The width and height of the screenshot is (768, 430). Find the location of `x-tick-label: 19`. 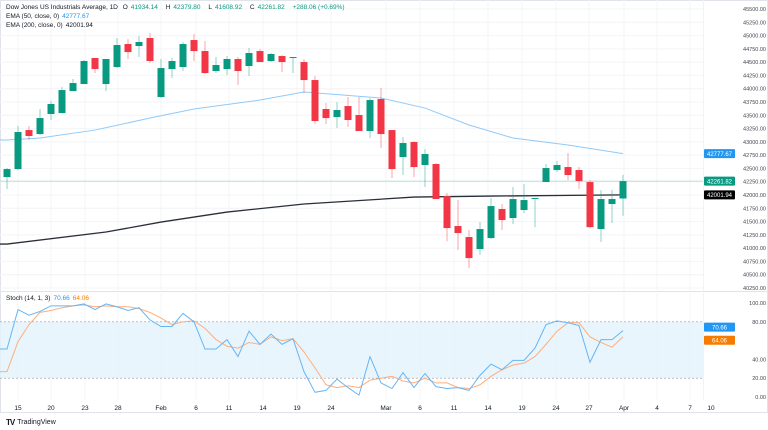

x-tick-label: 19 is located at coordinates (522, 408).